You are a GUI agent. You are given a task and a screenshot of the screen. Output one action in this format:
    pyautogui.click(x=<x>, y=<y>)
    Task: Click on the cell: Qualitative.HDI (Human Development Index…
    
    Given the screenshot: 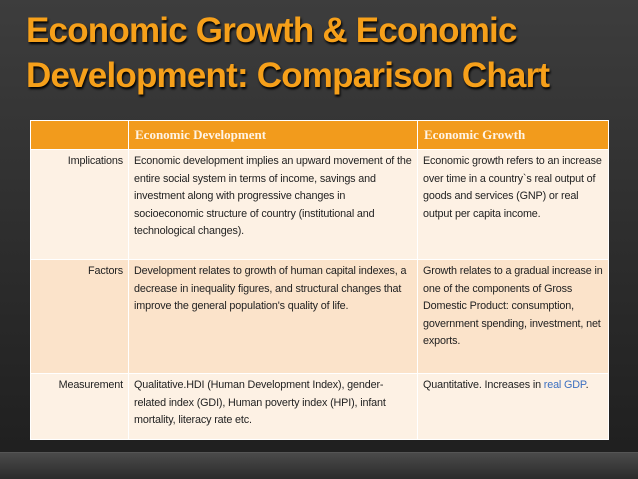 What is the action you would take?
    pyautogui.click(x=273, y=406)
    